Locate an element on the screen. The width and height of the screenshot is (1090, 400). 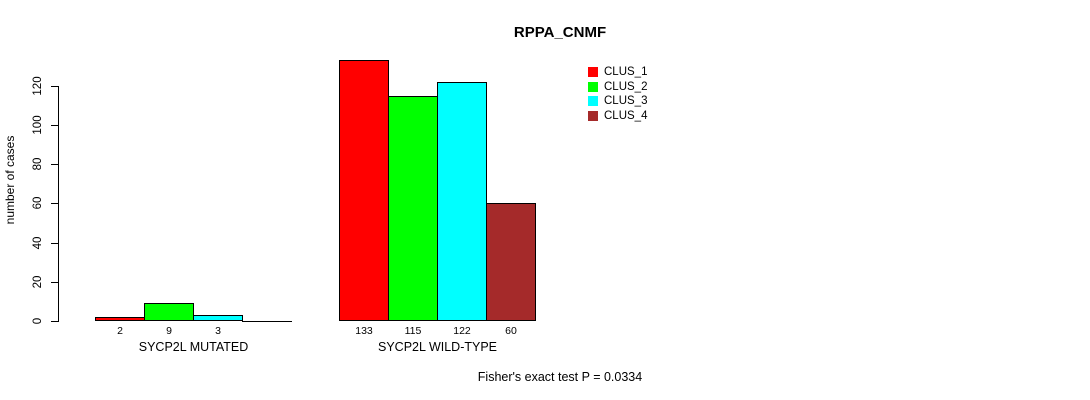
legend-label: CLUS_3 is located at coordinates (626, 101).